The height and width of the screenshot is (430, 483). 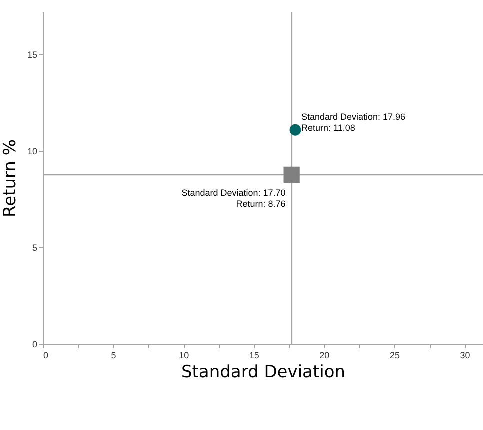 I want to click on annotation: Standard Deviation: 17.96 Return: 11.08, so click(x=353, y=123).